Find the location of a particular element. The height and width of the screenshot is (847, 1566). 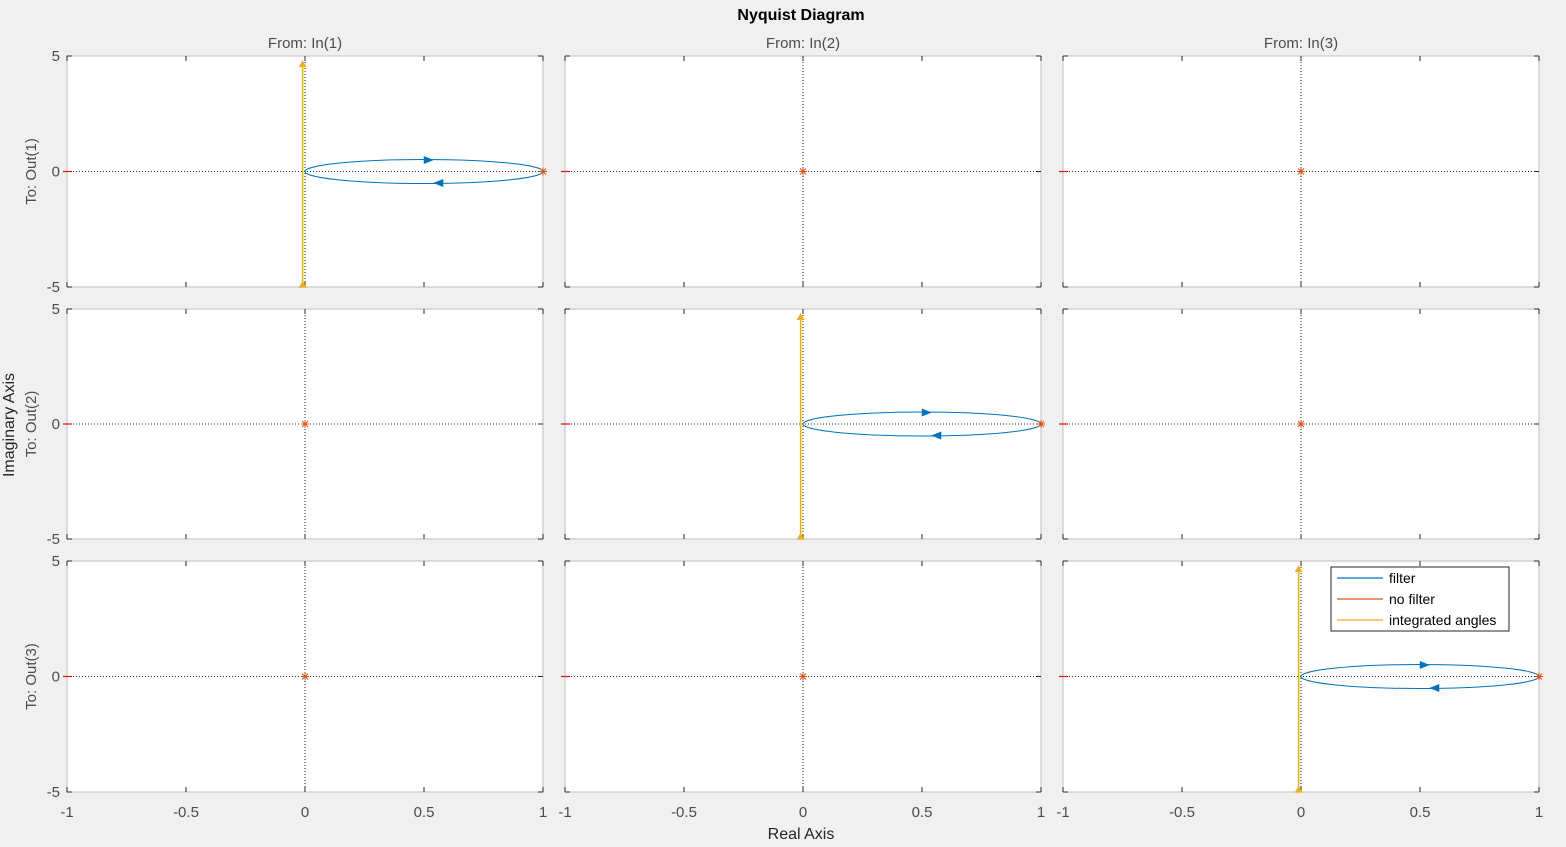

legend: filter no filter integrated angles is located at coordinates (1420, 599).